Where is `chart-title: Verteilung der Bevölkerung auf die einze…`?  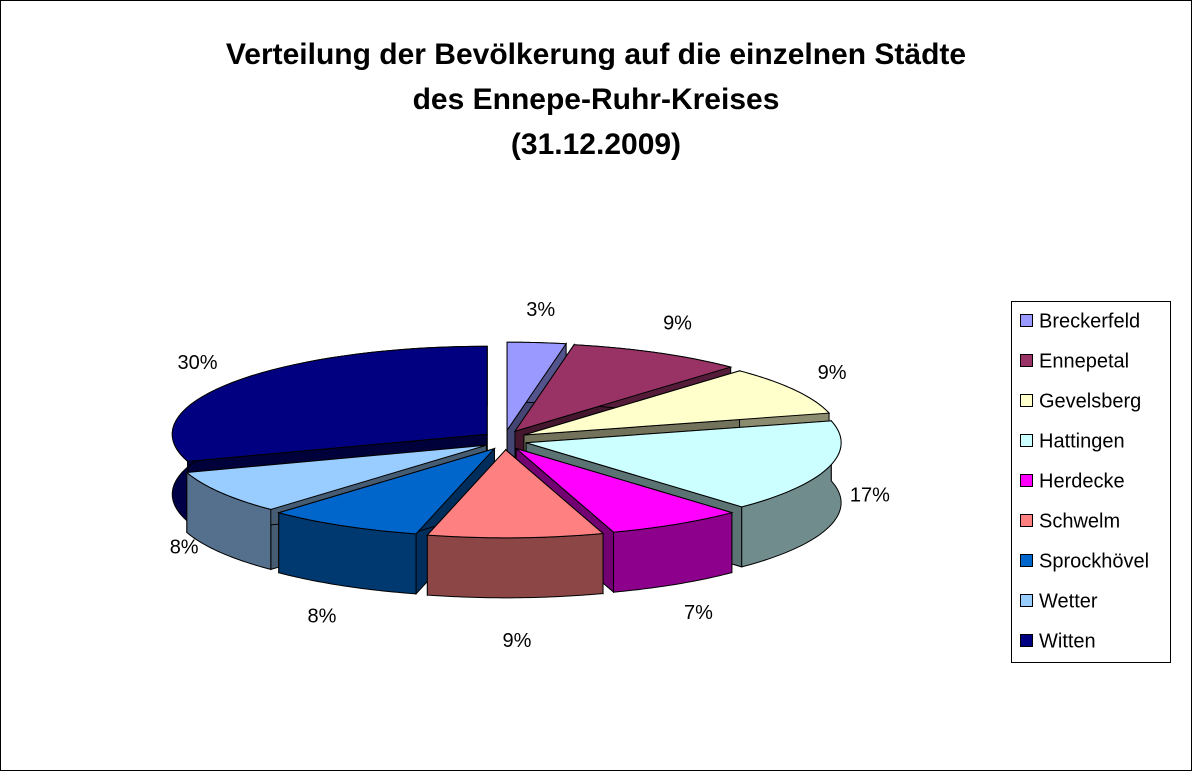 chart-title: Verteilung der Bevölkerung auf die einze… is located at coordinates (596, 54).